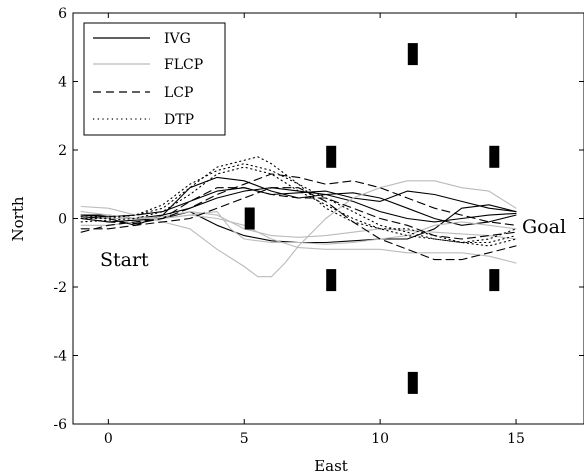 The width and height of the screenshot is (584, 474). Describe the element at coordinates (108, 439) in the screenshot. I see `x-tick-label-0: 0` at that location.